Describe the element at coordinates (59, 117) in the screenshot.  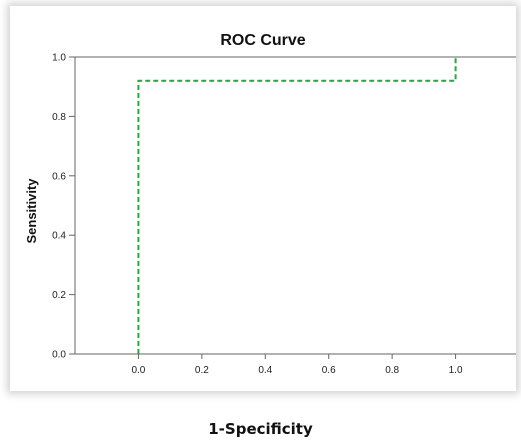
I see `y-tick-label: 0.8` at that location.